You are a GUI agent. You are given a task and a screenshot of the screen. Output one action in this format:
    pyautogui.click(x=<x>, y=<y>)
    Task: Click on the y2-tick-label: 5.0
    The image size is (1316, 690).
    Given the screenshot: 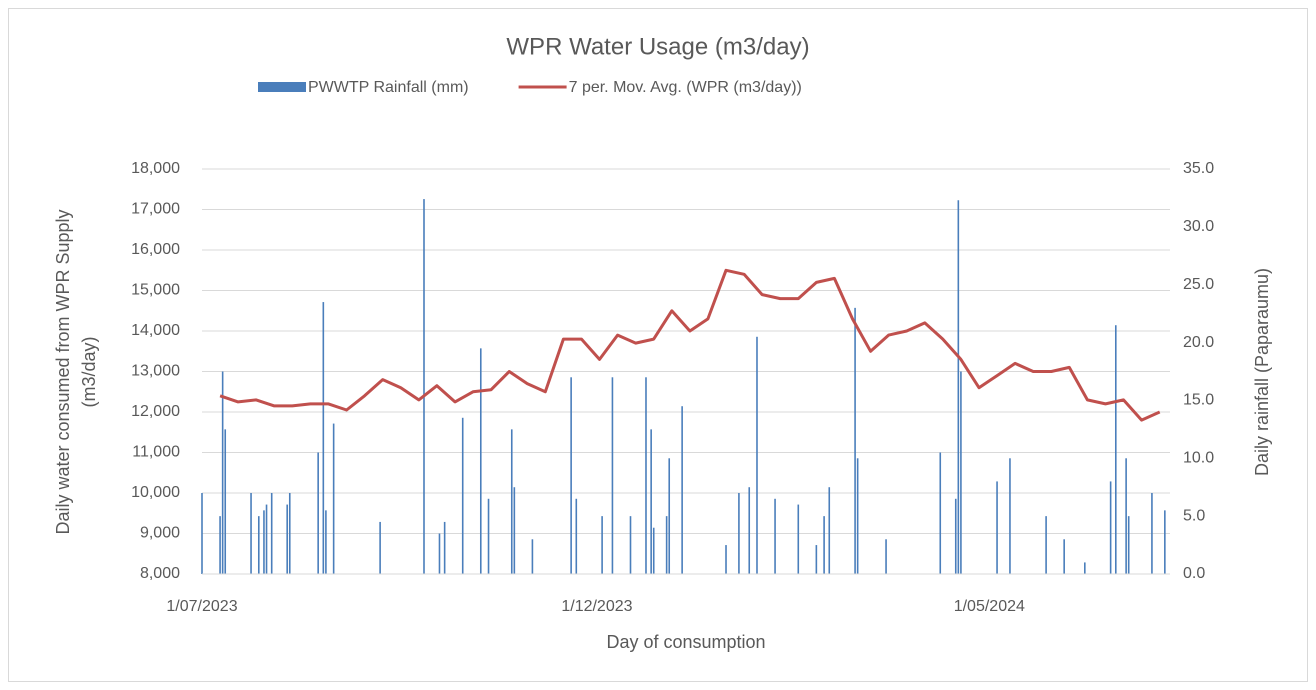 What is the action you would take?
    pyautogui.click(x=1194, y=515)
    